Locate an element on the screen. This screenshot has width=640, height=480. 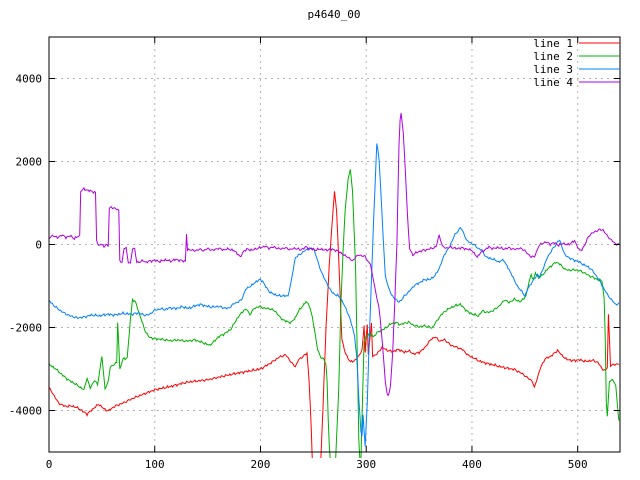
x-tick-label: 0 is located at coordinates (49, 464).